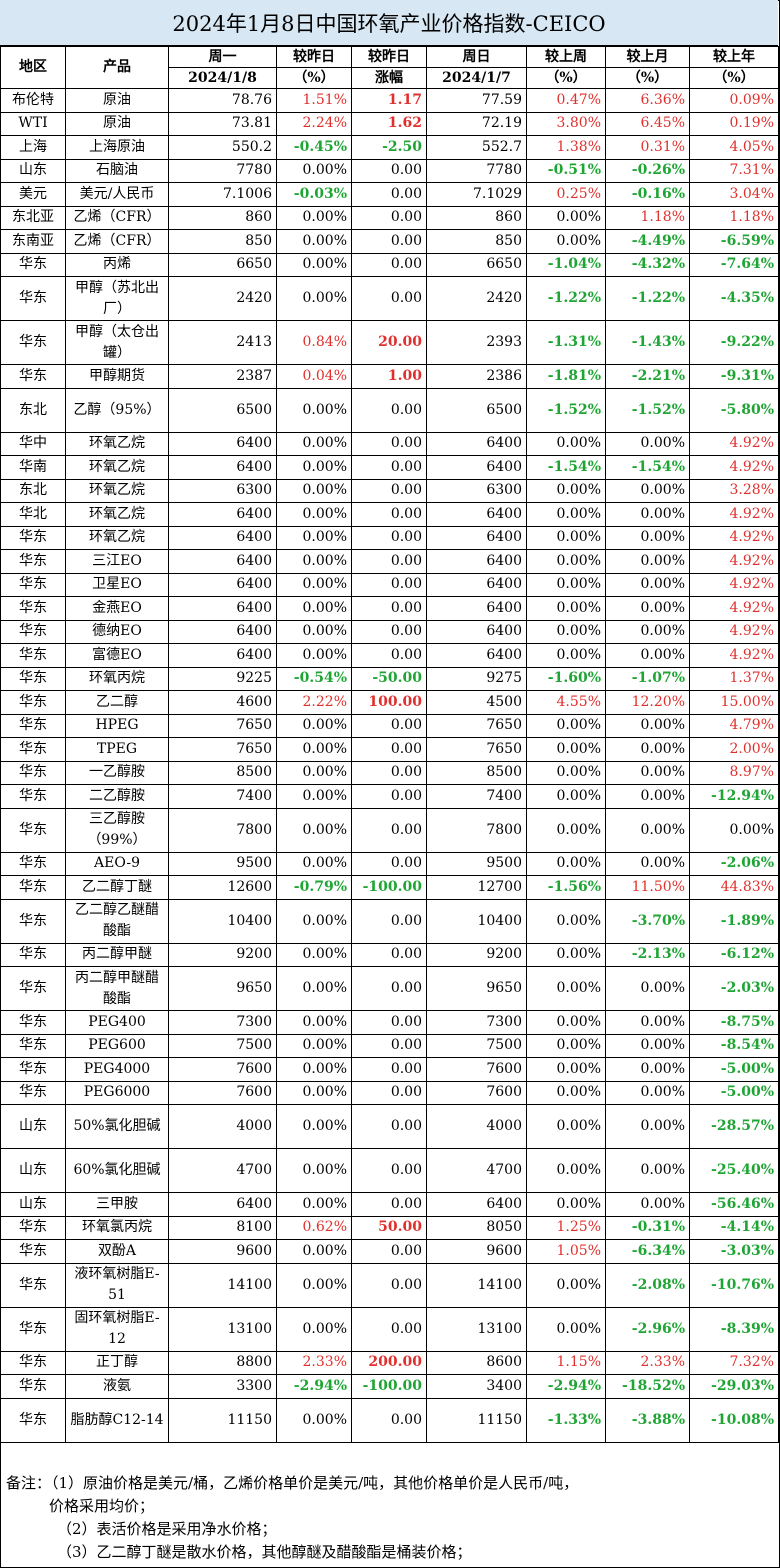 Image resolution: width=780 pixels, height=1568 pixels. I want to click on cell-week-change: -2.94%, so click(566, 1386).